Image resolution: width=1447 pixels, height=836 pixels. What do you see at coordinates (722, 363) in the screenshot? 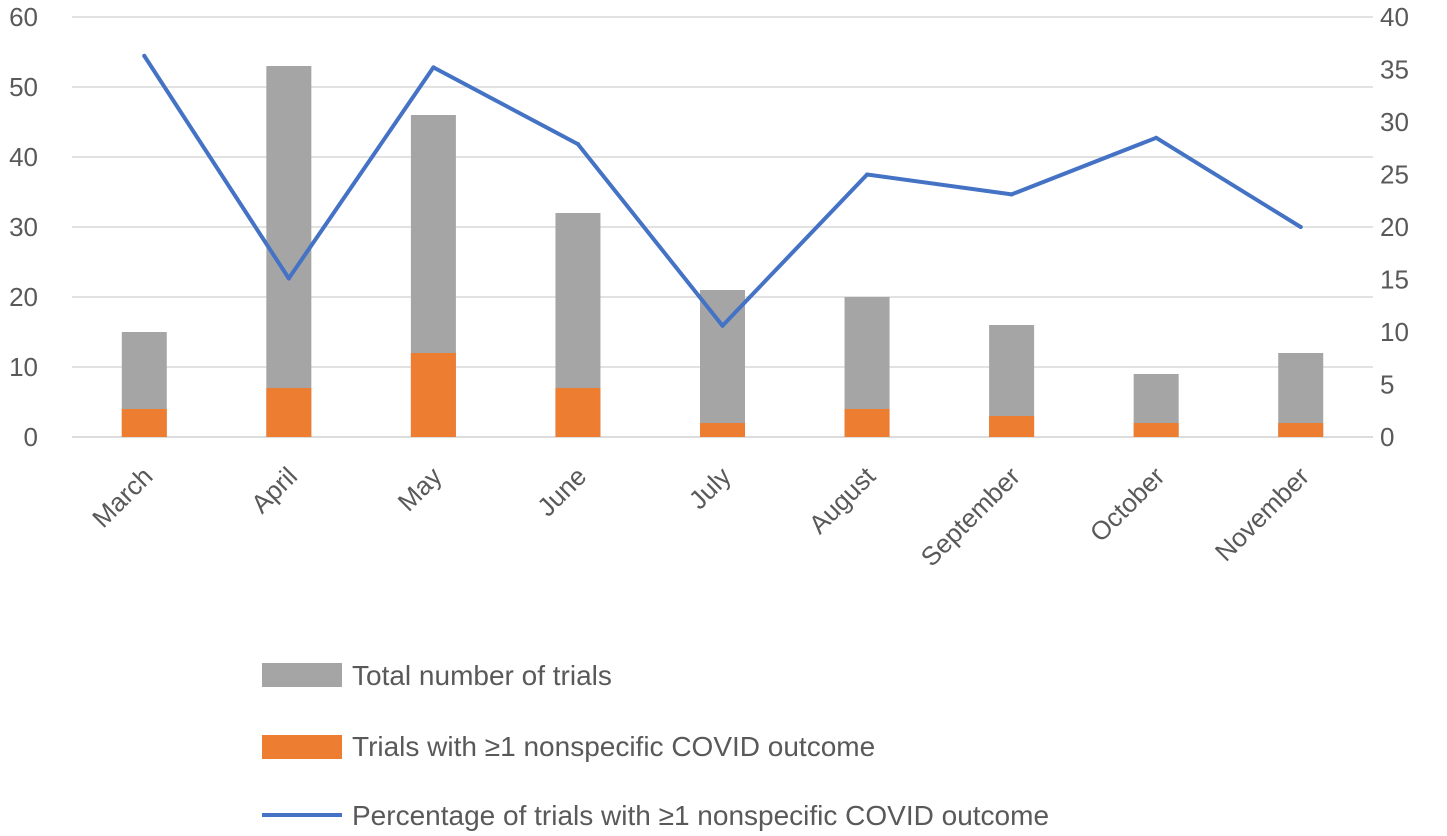
I see `bar-total-july` at bounding box center [722, 363].